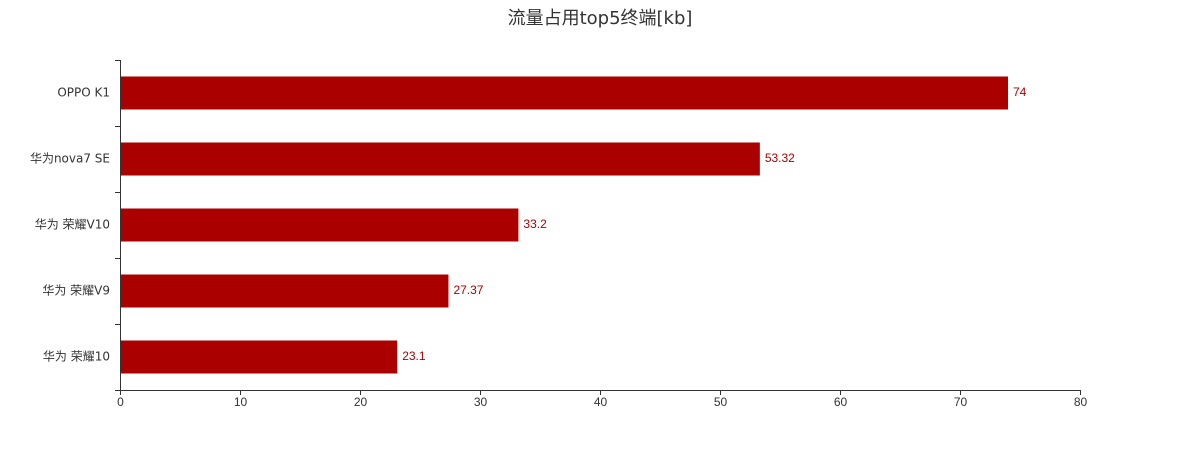  What do you see at coordinates (72, 225) in the screenshot?
I see `category-label-3: 华为 荣耀V10` at bounding box center [72, 225].